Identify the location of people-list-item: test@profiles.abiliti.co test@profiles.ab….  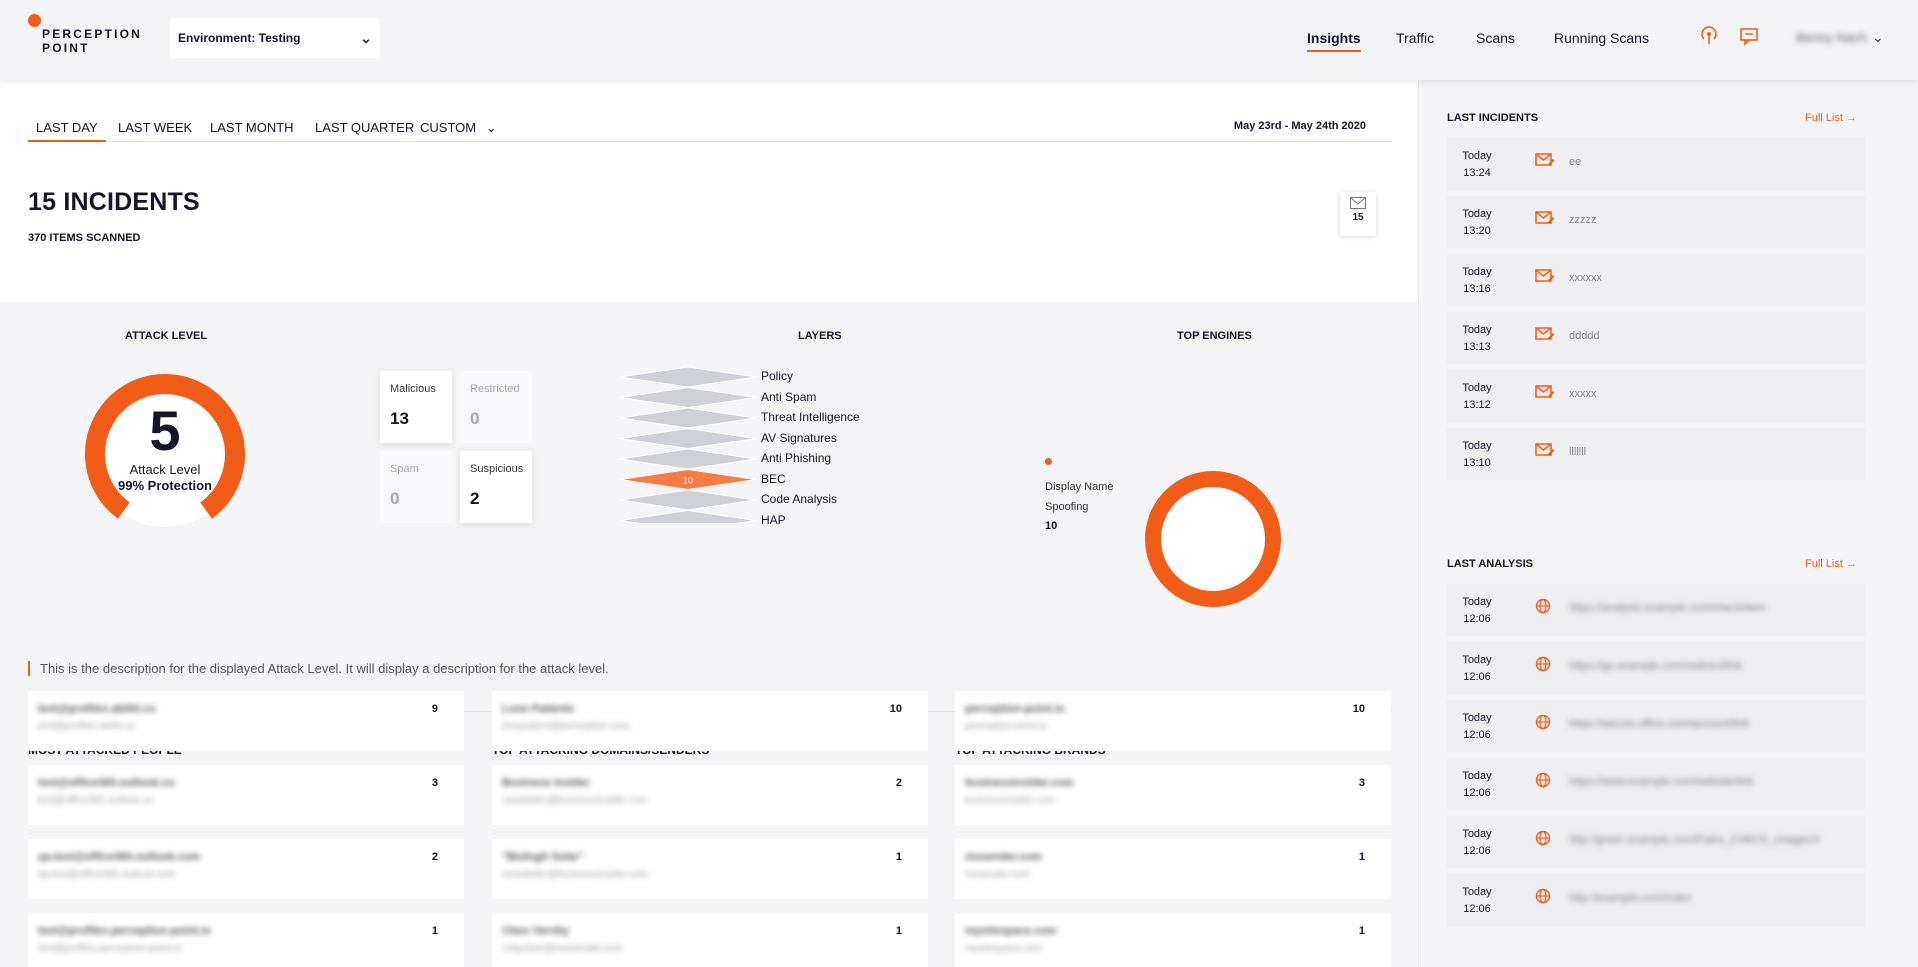
(246, 721).